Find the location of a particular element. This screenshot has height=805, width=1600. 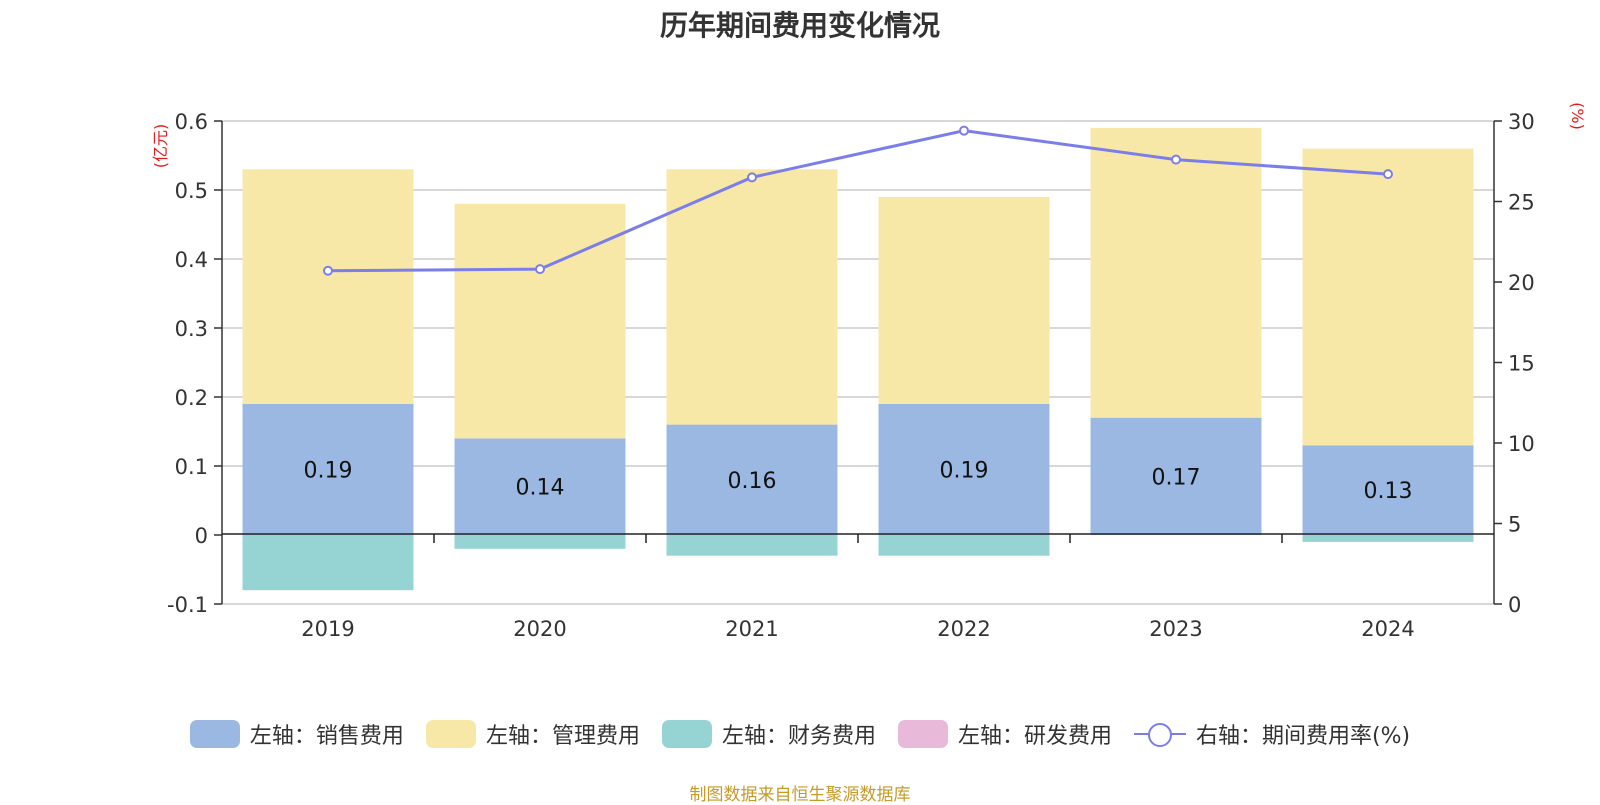

rate-point-2022 is located at coordinates (964, 130).